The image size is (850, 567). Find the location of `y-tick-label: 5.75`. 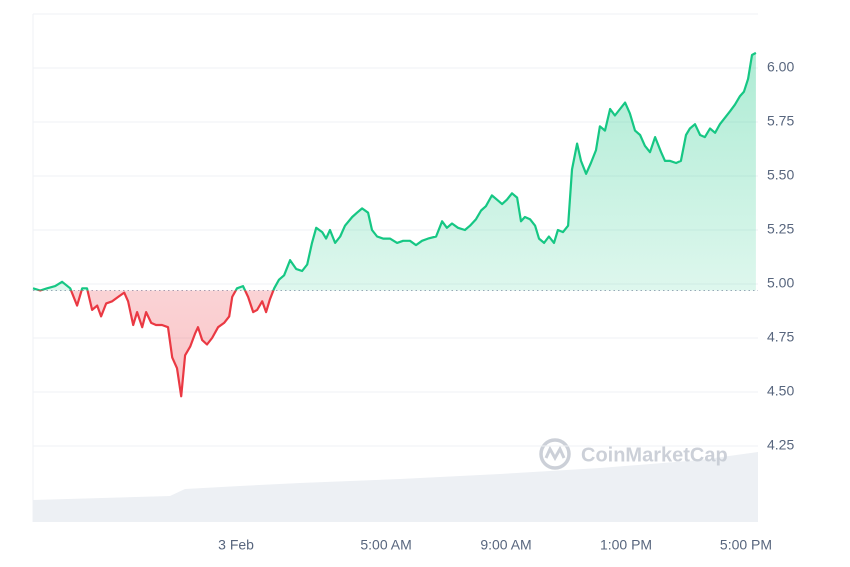

y-tick-label: 5.75 is located at coordinates (780, 121).